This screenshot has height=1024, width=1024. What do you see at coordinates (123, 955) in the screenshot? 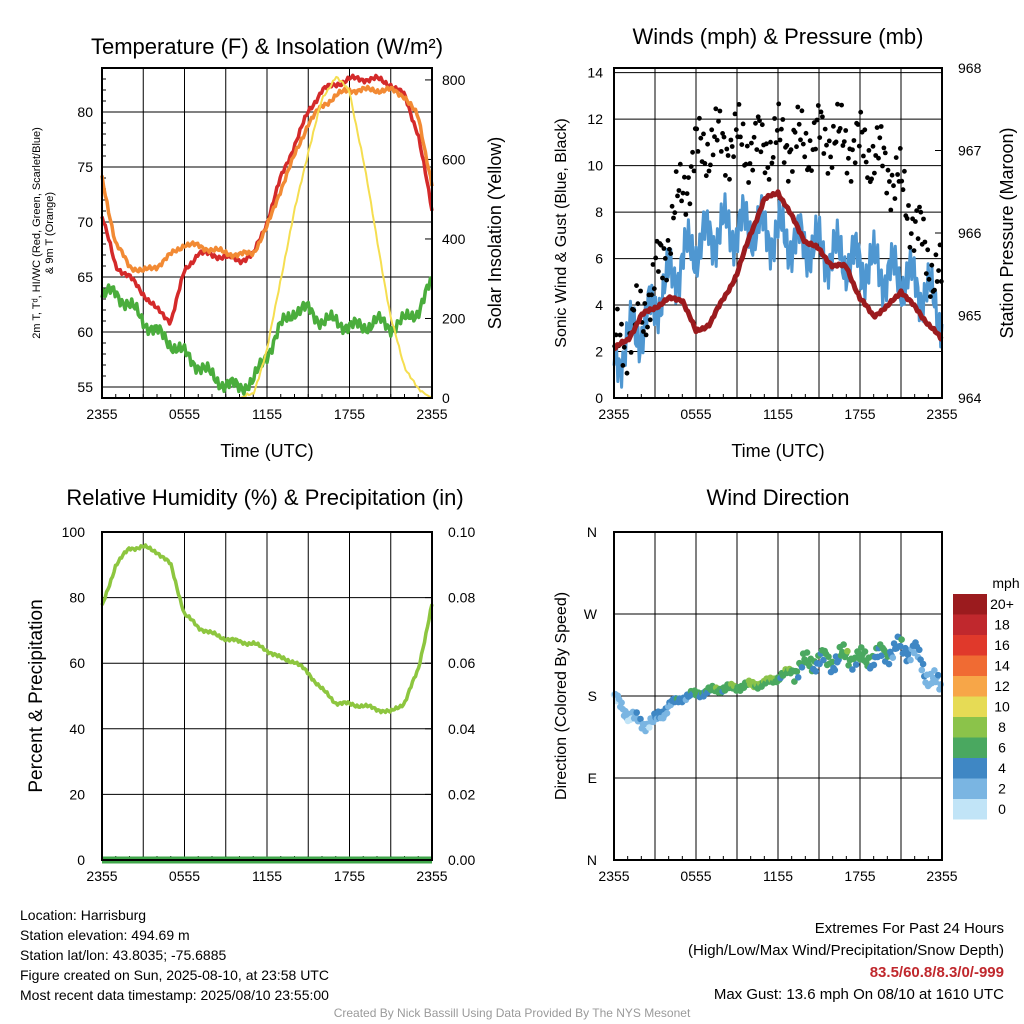
I see `latlon-text: Station lat/lon: 43.8035; -75.6885` at bounding box center [123, 955].